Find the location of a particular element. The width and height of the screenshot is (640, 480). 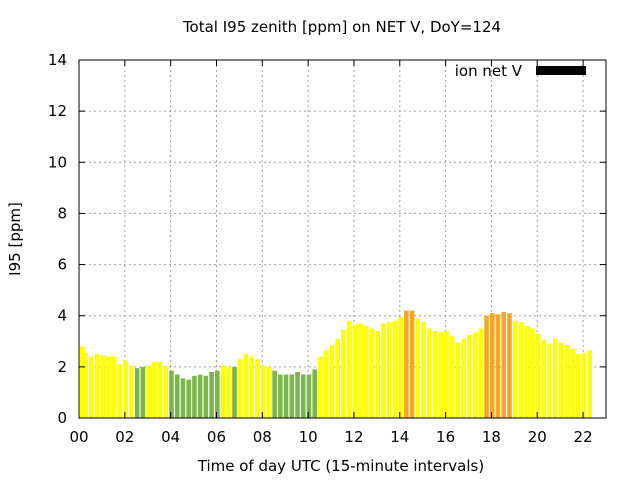

y-tick-label: 8 is located at coordinates (62, 213).